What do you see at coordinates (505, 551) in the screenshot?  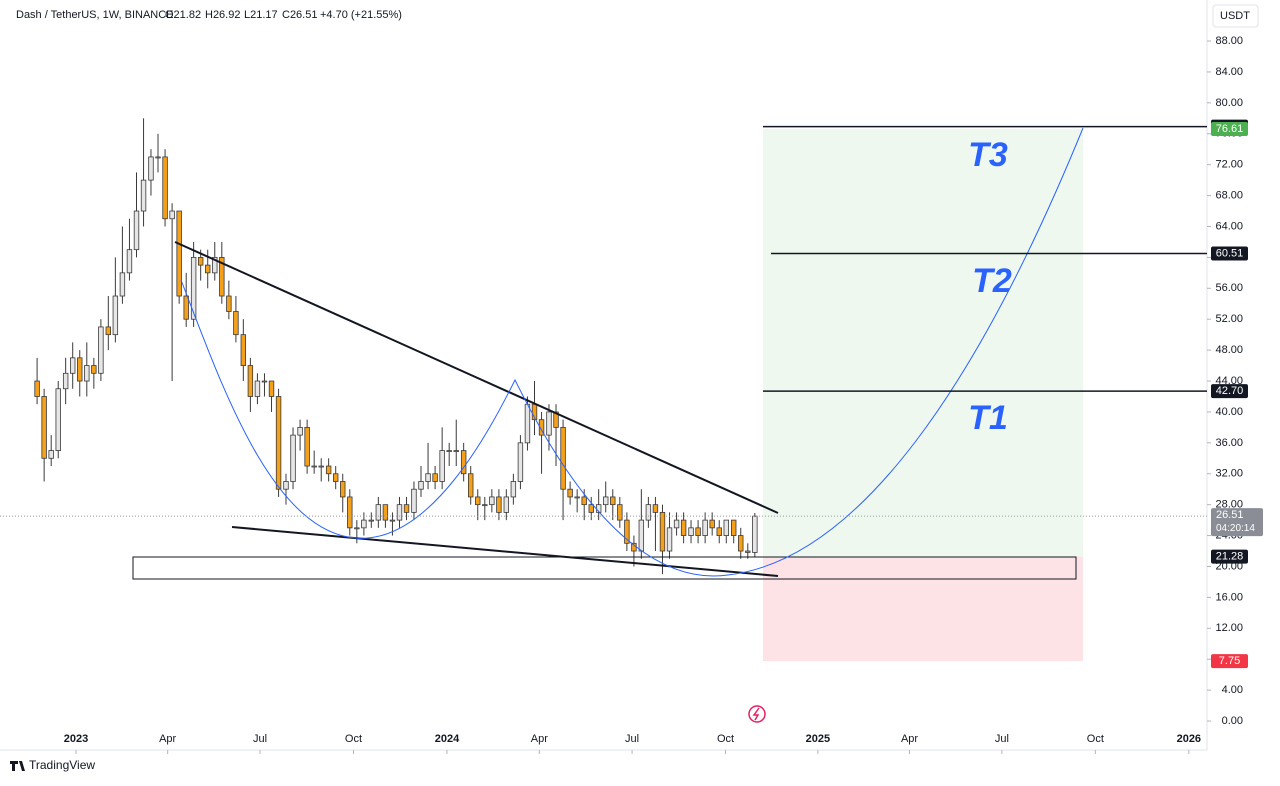 I see `lower-trendline` at bounding box center [505, 551].